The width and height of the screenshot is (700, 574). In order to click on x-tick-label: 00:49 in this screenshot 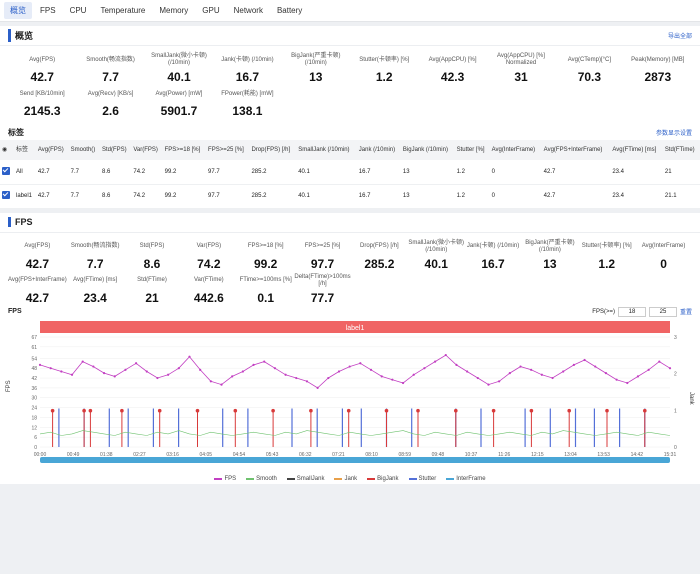, I will do `click(73, 455)`.